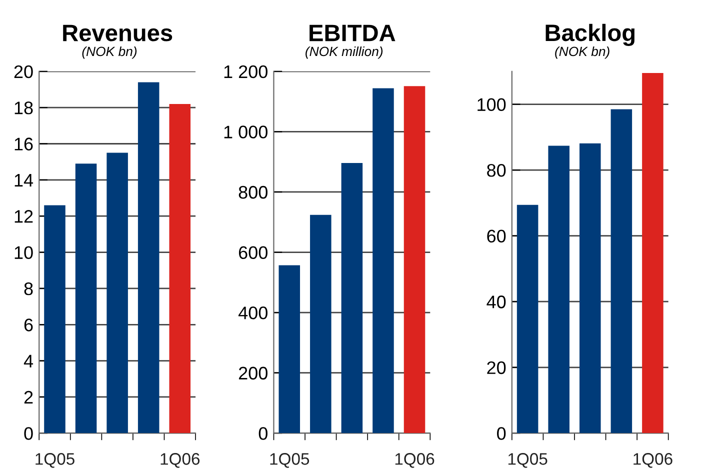 The width and height of the screenshot is (711, 476). Describe the element at coordinates (23, 252) in the screenshot. I see `y-tick-label: 10` at that location.